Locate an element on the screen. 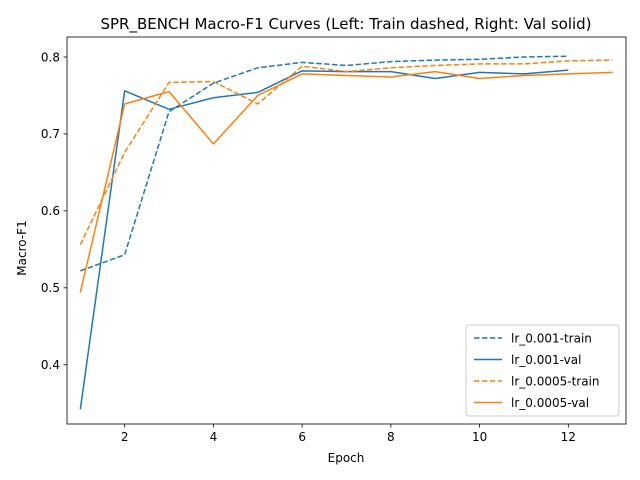  y-tick-label: 0.6 is located at coordinates (50, 211).